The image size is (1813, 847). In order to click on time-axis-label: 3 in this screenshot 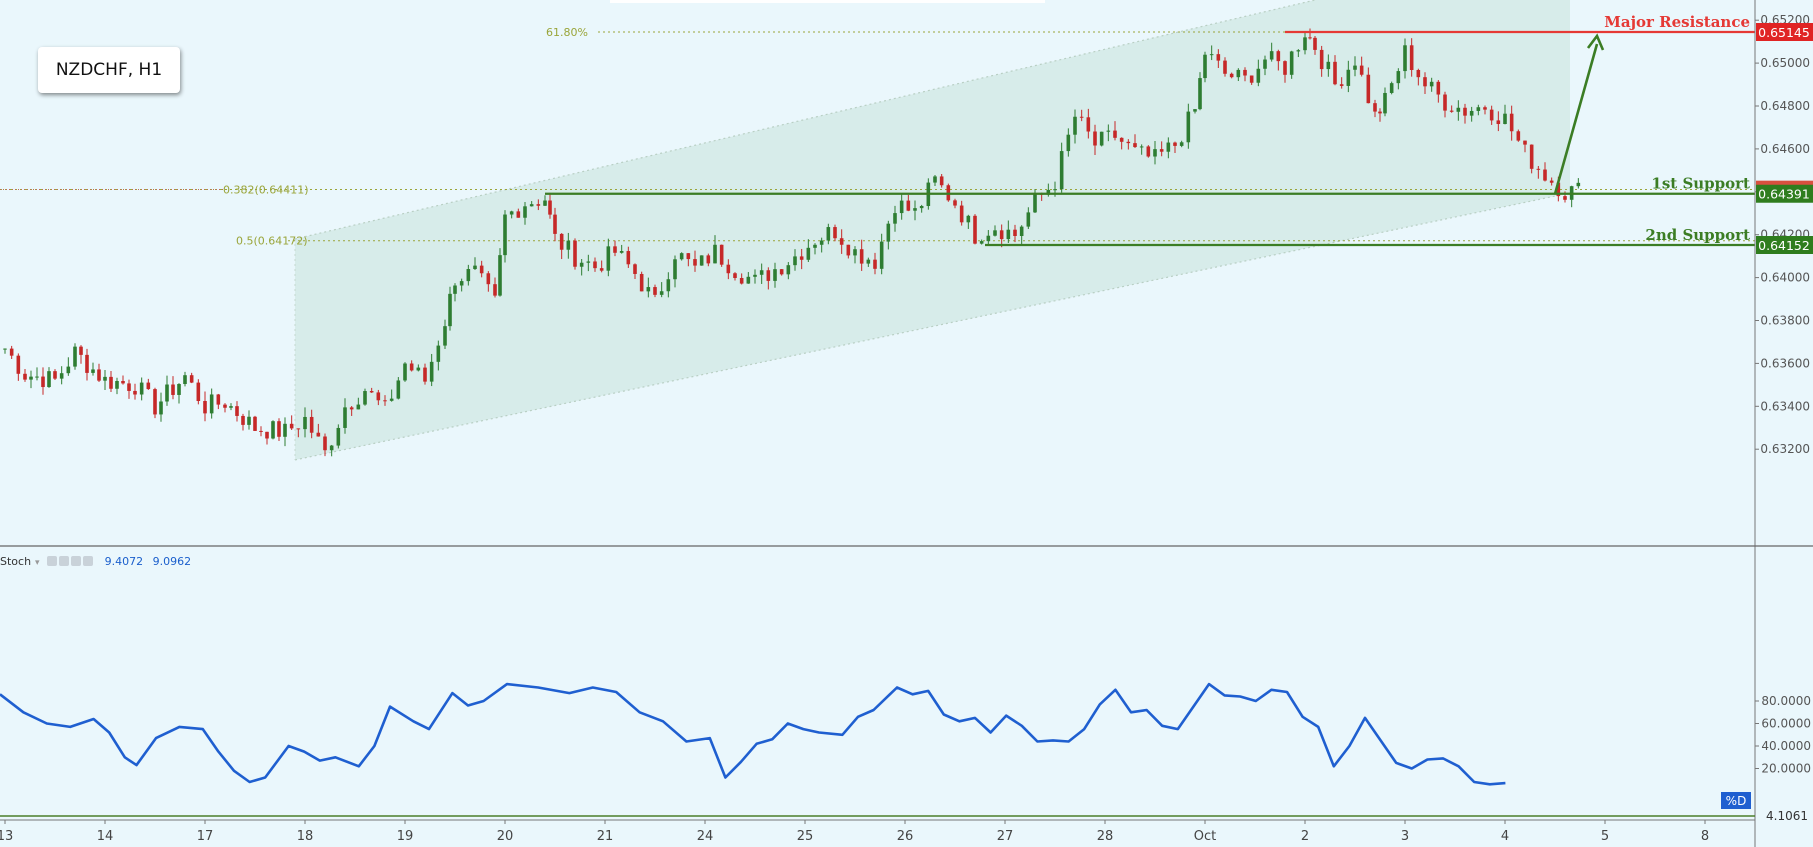, I will do `click(1405, 836)`.